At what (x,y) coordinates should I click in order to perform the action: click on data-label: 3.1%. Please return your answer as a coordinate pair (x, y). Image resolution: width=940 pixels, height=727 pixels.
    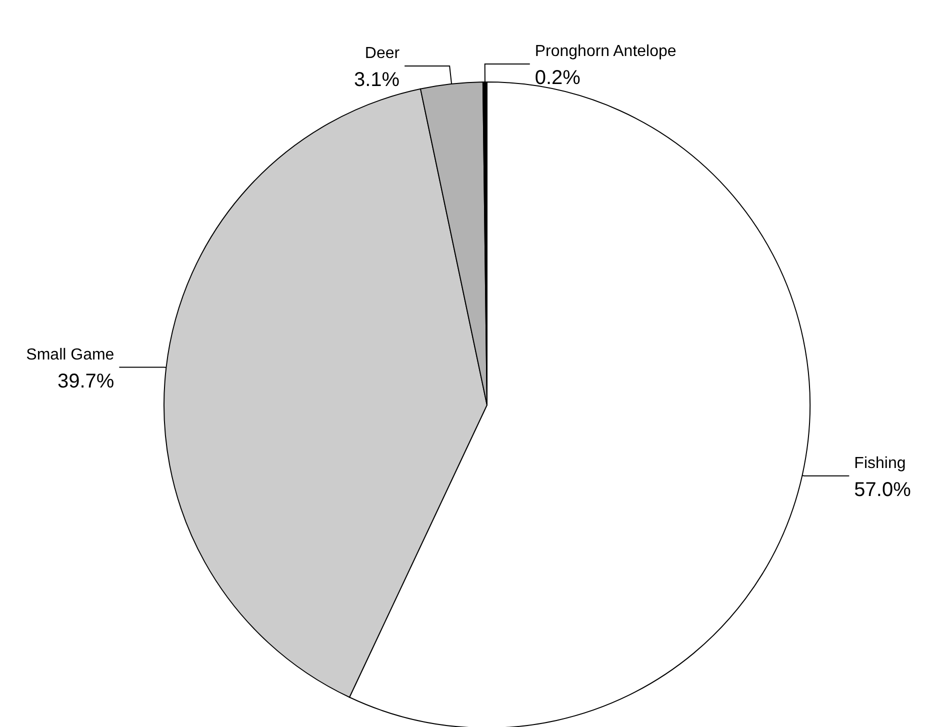
    Looking at the image, I should click on (377, 80).